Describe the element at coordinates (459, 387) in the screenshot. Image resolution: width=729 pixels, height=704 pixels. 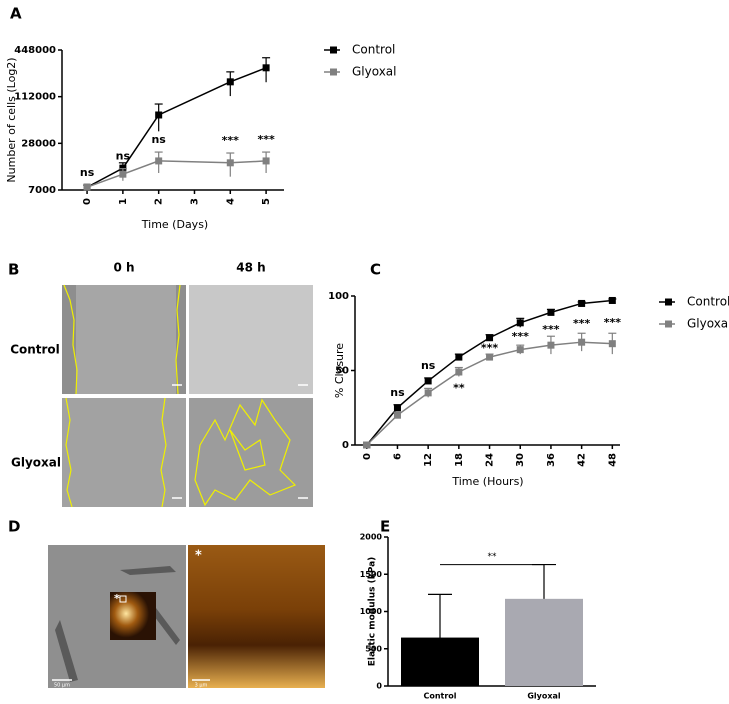
I see `annotation: **` at that location.